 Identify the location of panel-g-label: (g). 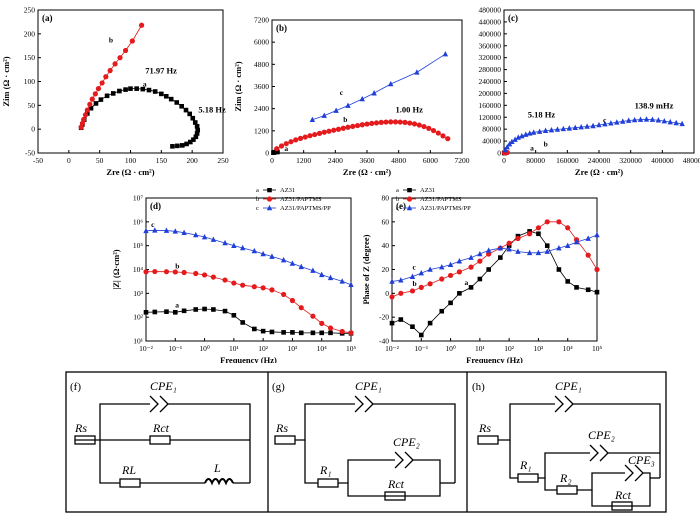
(278, 387).